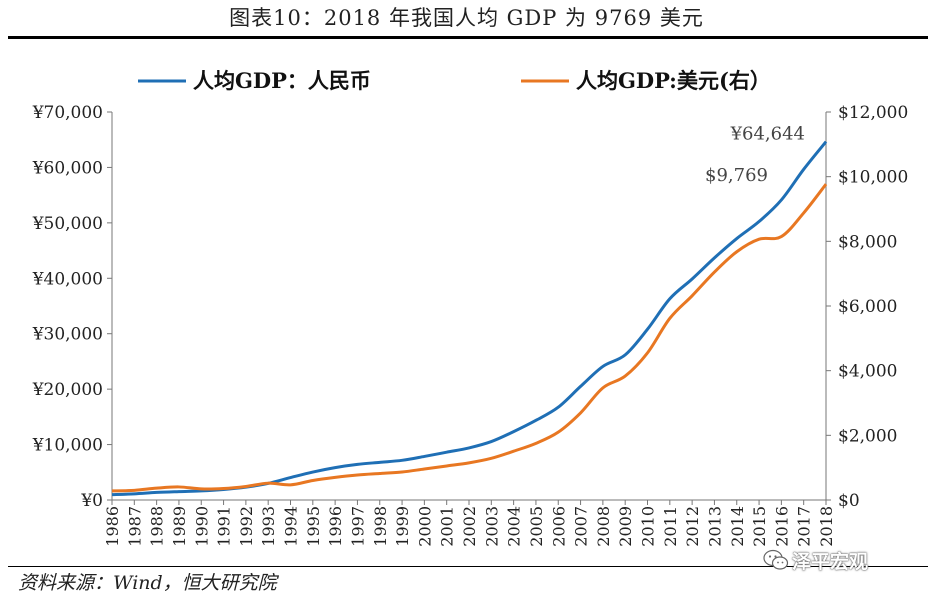 Image resolution: width=933 pixels, height=601 pixels. What do you see at coordinates (313, 526) in the screenshot?
I see `x-tick-label: 1995` at bounding box center [313, 526].